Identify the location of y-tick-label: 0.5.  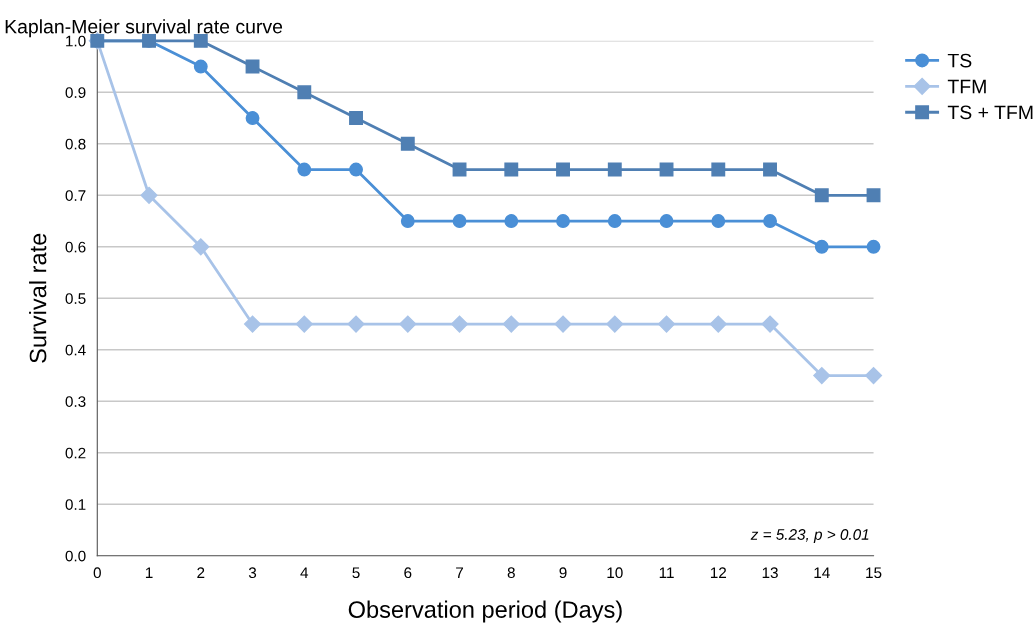
(75, 298).